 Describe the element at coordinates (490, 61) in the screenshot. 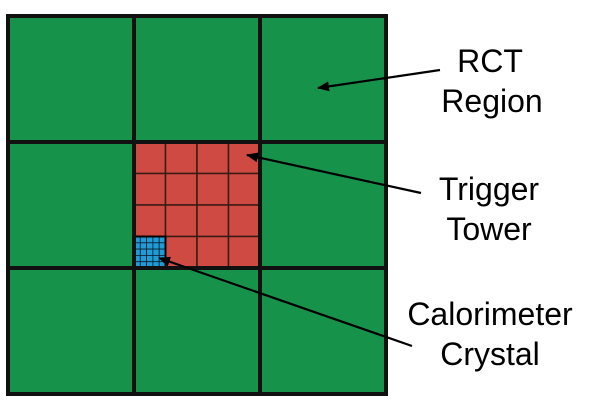

I see `rct-label-line1: RCT` at that location.